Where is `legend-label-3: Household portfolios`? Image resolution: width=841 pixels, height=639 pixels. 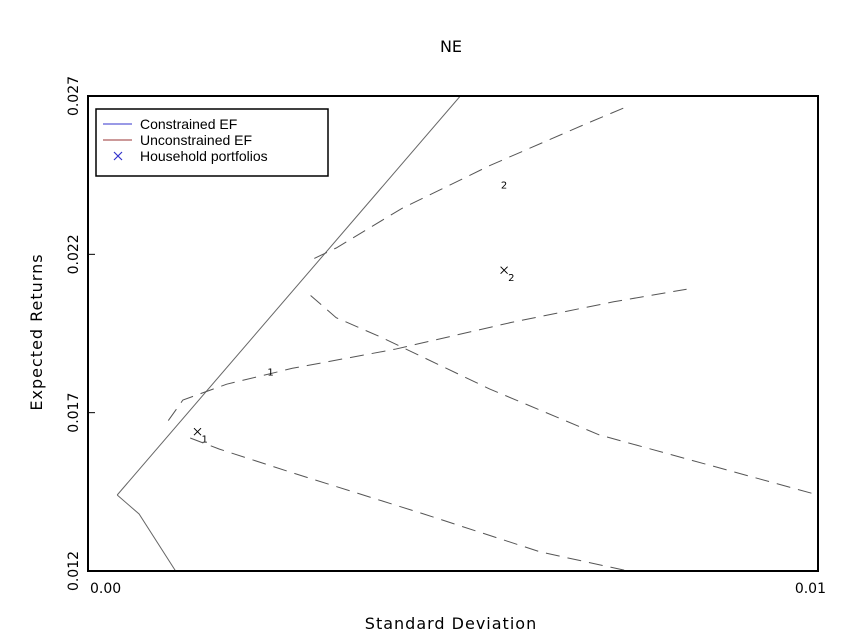 legend-label-3: Household portfolios is located at coordinates (204, 156).